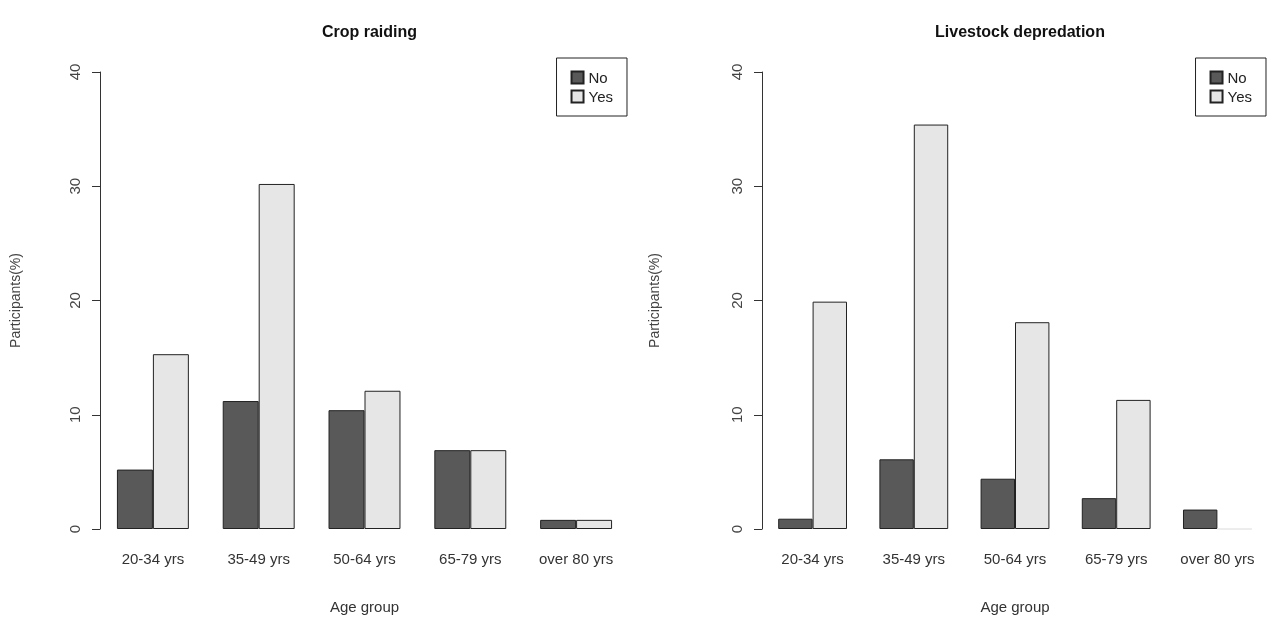 The width and height of the screenshot is (1278, 622). Describe the element at coordinates (1020, 31) in the screenshot. I see `chart-title: Livestock depredation` at that location.